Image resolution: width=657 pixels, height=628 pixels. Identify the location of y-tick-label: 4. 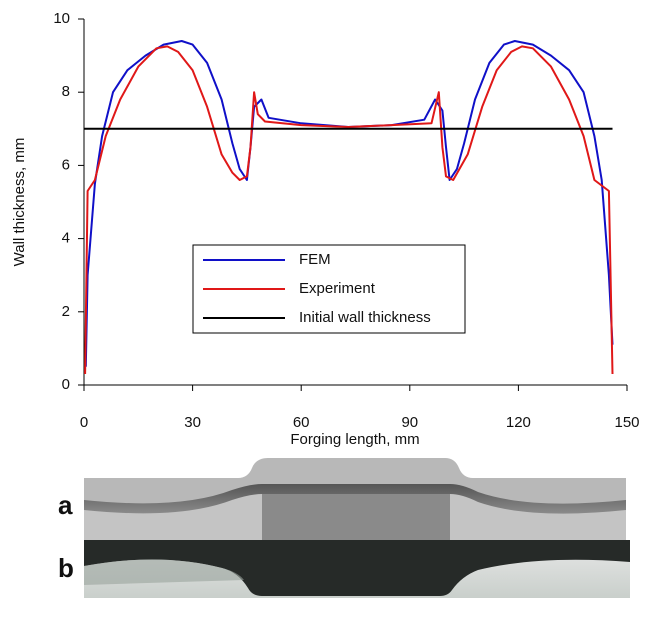
(66, 238).